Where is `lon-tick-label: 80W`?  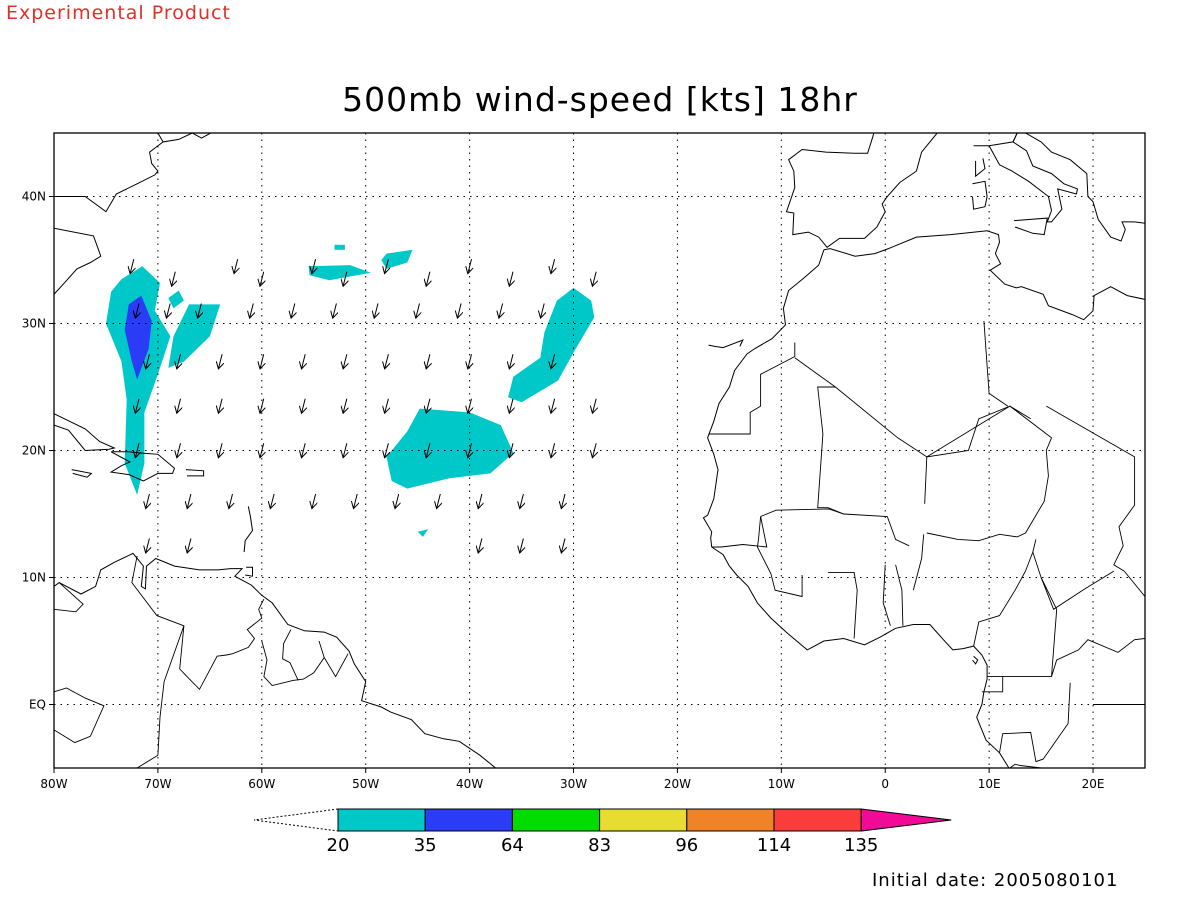 lon-tick-label: 80W is located at coordinates (53, 784).